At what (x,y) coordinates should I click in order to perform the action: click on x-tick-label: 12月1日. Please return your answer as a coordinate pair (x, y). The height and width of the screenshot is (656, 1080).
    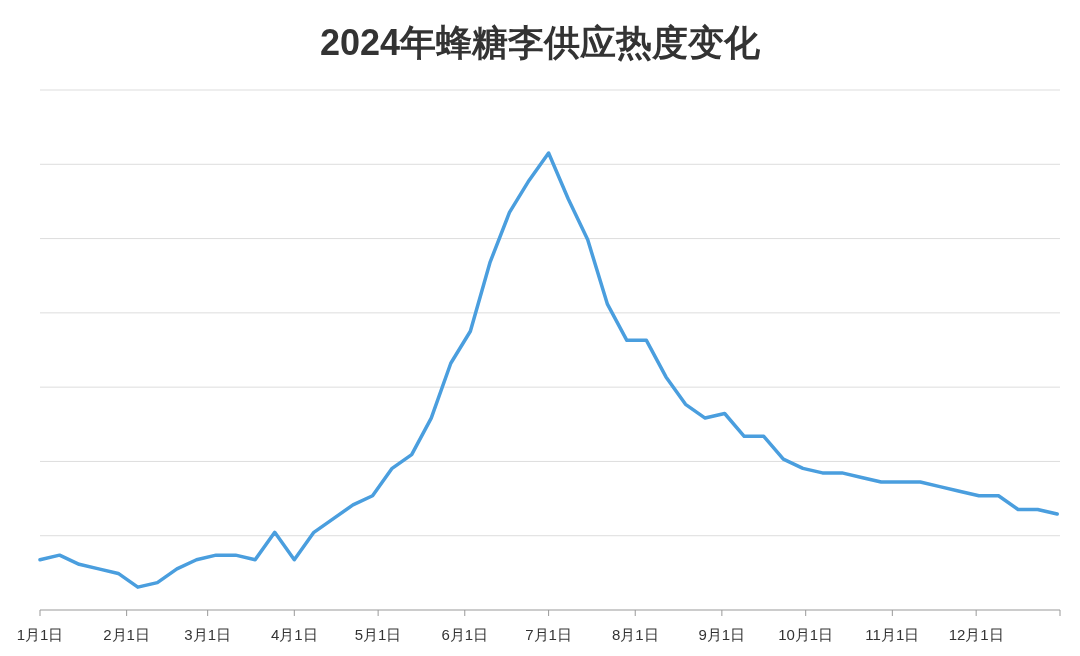
    Looking at the image, I should click on (976, 634).